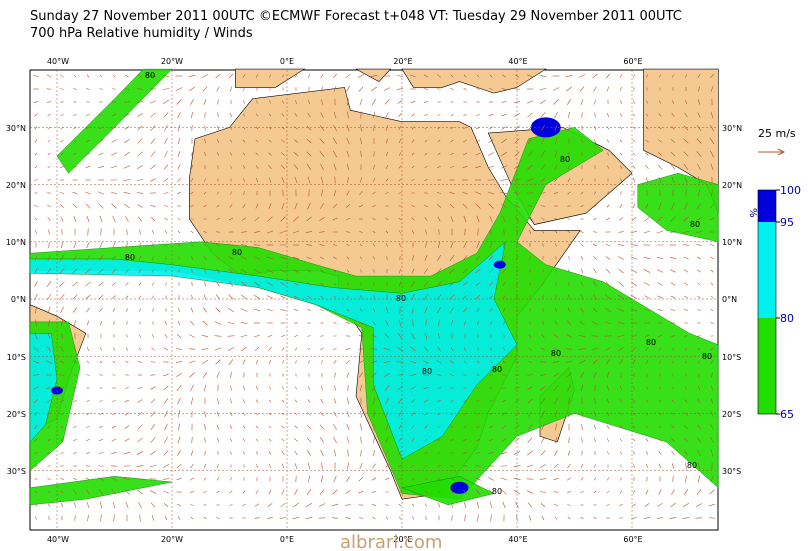  What do you see at coordinates (707, 356) in the screenshot?
I see `contour-label: 80` at bounding box center [707, 356].